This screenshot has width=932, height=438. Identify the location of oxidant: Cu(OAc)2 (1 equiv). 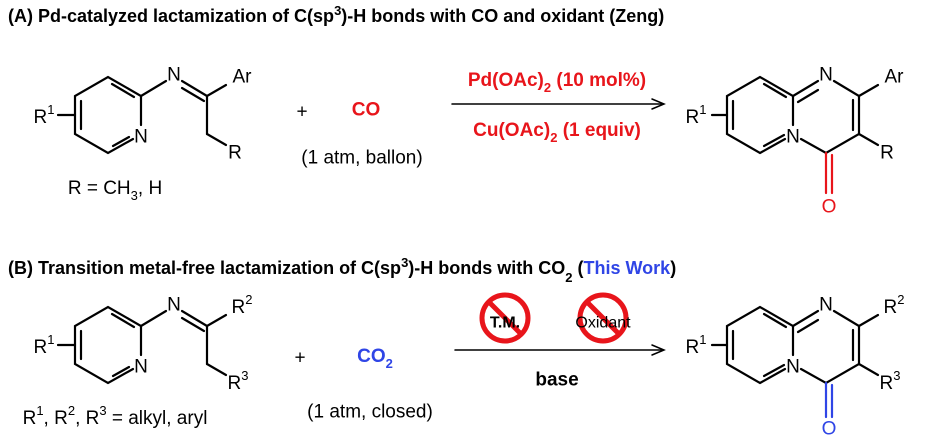
(557, 133).